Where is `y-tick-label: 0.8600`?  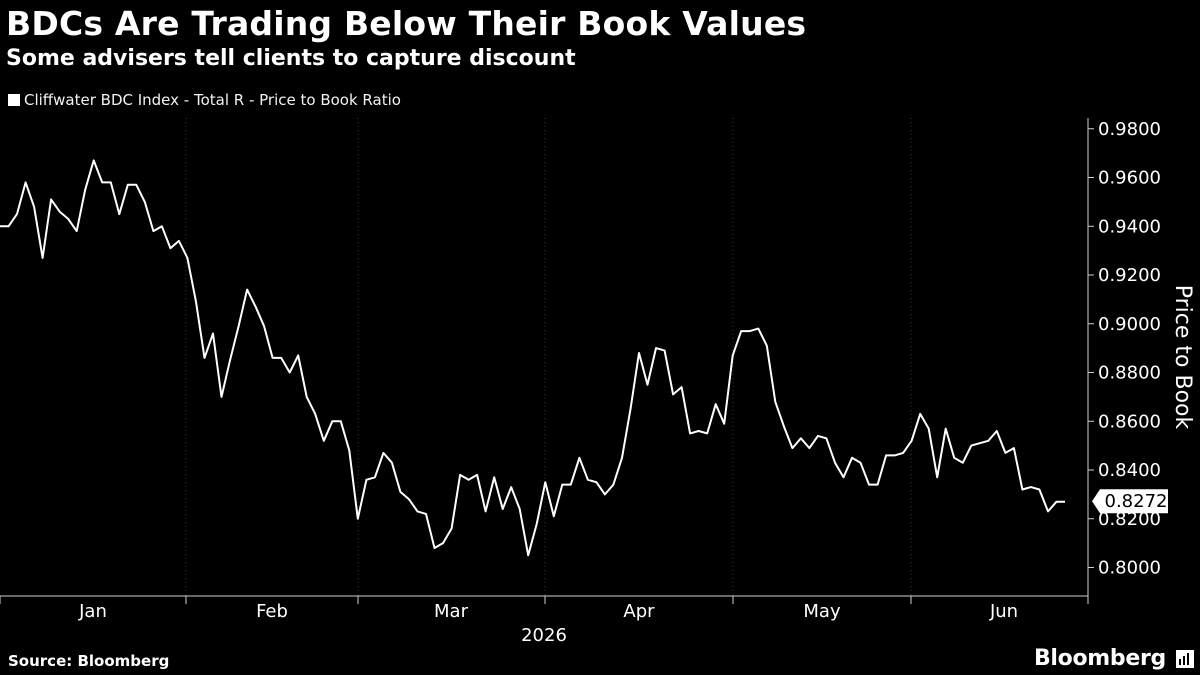
y-tick-label: 0.8600 is located at coordinates (1129, 421).